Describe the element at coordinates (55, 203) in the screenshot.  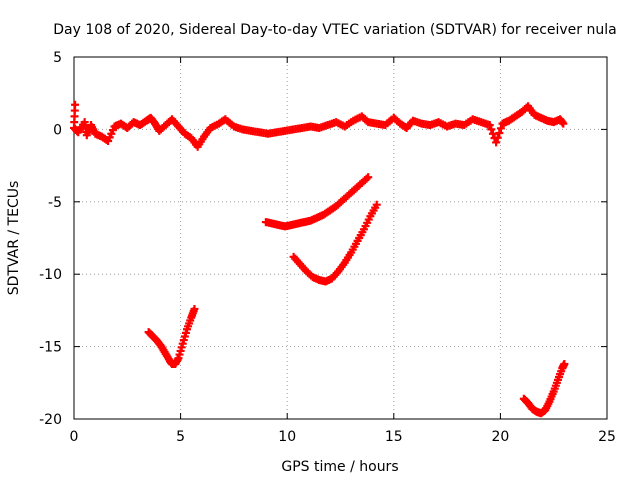
I see `y-tick-label: -5` at that location.